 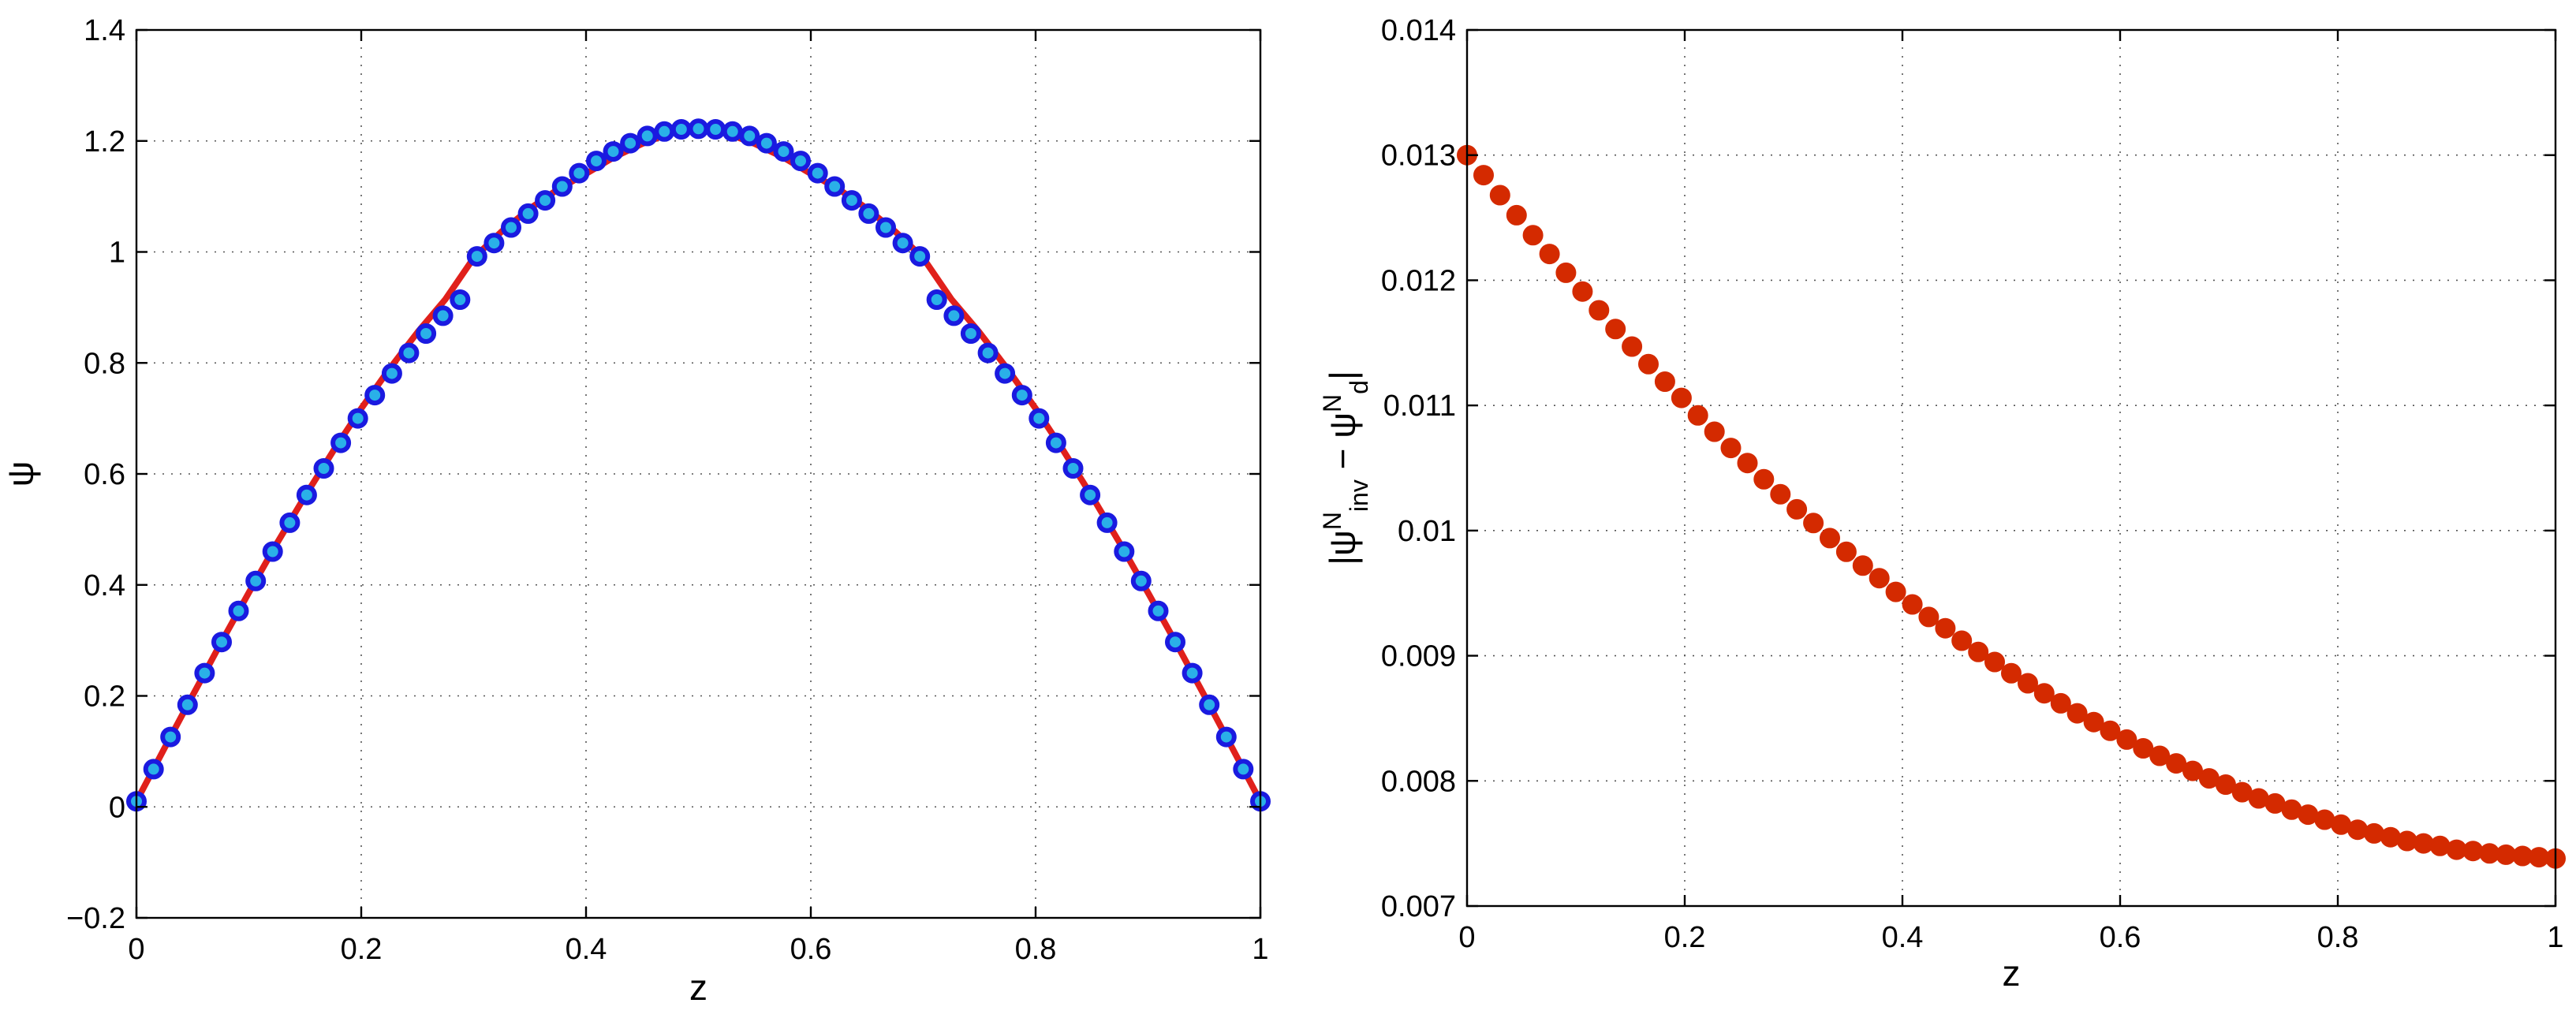 I want to click on y-axis-label-part: − ψ, so click(x=1342, y=445).